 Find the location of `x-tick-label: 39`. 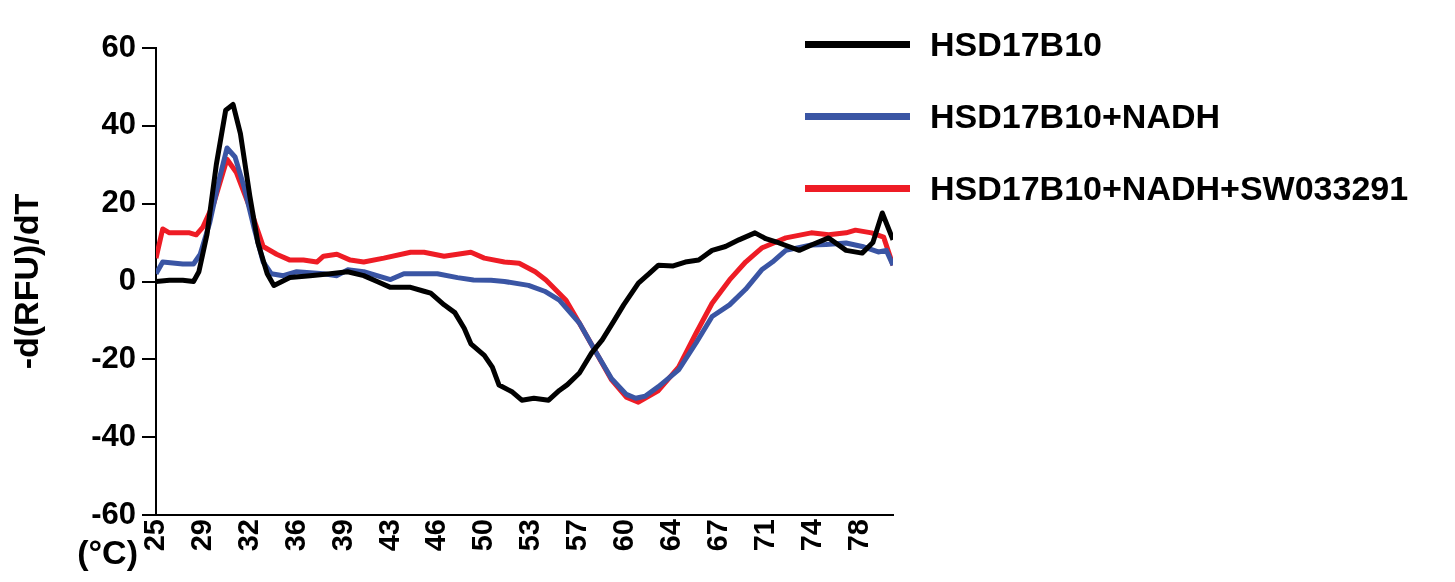

x-tick-label: 39 is located at coordinates (341, 535).